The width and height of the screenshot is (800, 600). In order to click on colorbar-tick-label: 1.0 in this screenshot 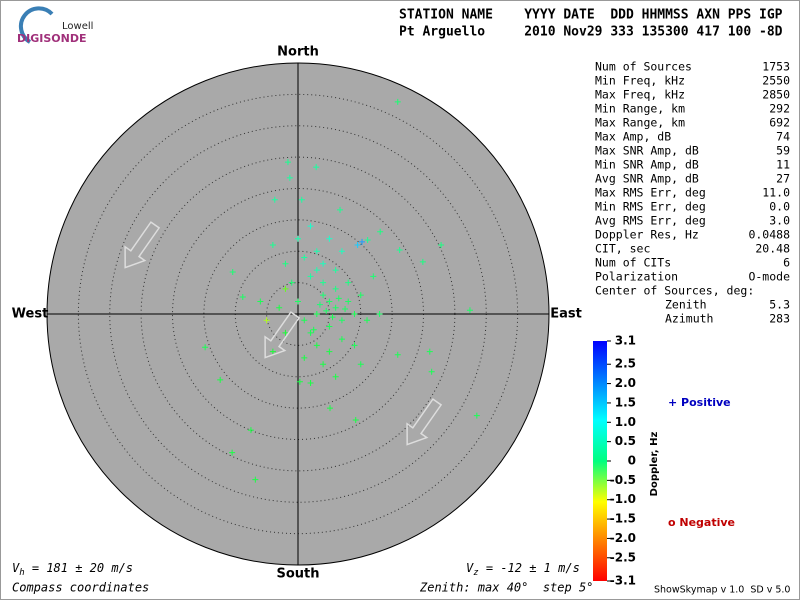, I will do `click(625, 422)`.